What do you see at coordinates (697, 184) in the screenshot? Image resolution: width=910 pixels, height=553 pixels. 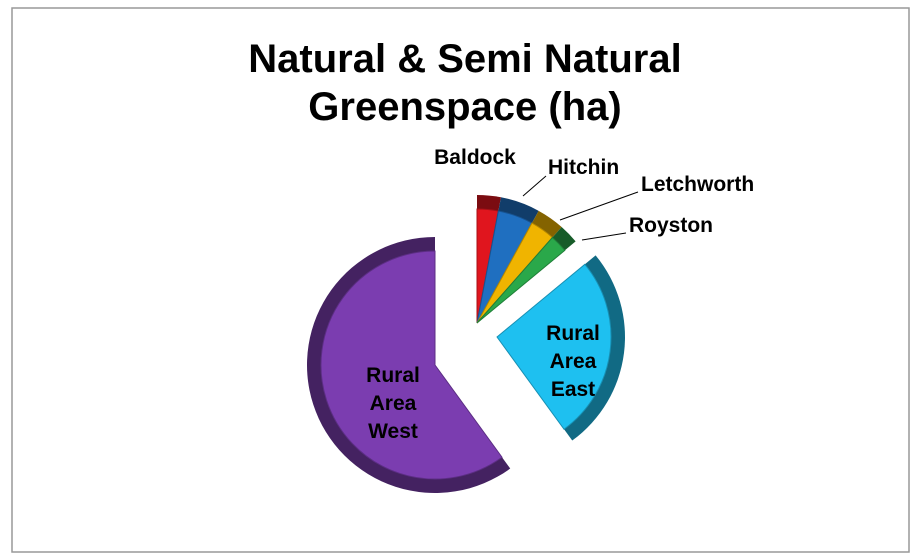 I see `slice-label: Letchworth` at bounding box center [697, 184].